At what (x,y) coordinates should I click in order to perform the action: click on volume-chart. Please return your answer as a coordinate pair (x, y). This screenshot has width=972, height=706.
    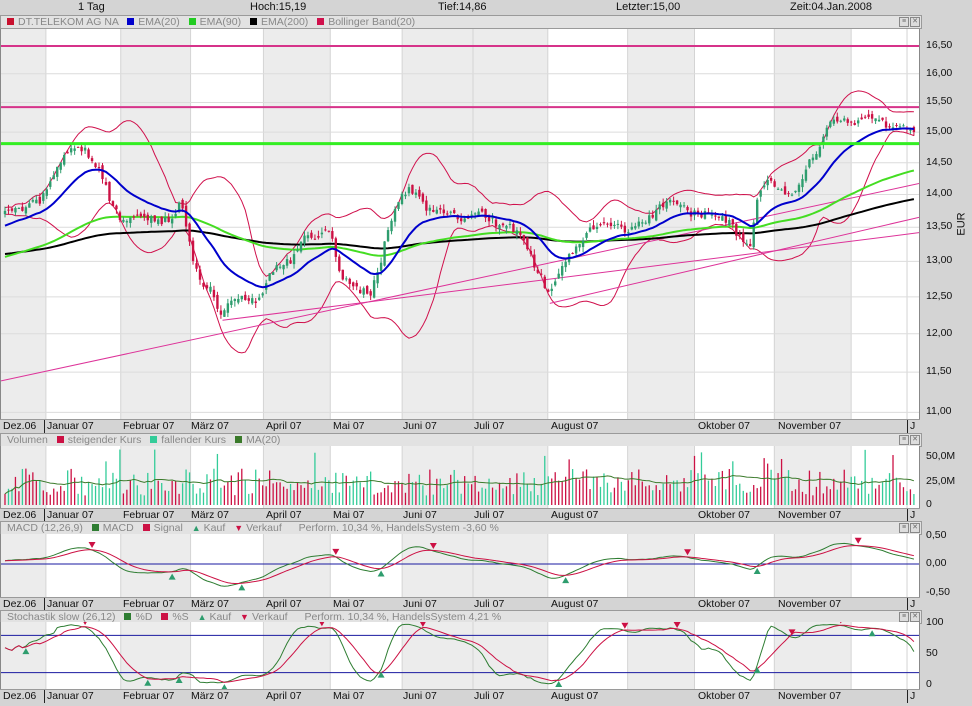
    Looking at the image, I should click on (460, 477).